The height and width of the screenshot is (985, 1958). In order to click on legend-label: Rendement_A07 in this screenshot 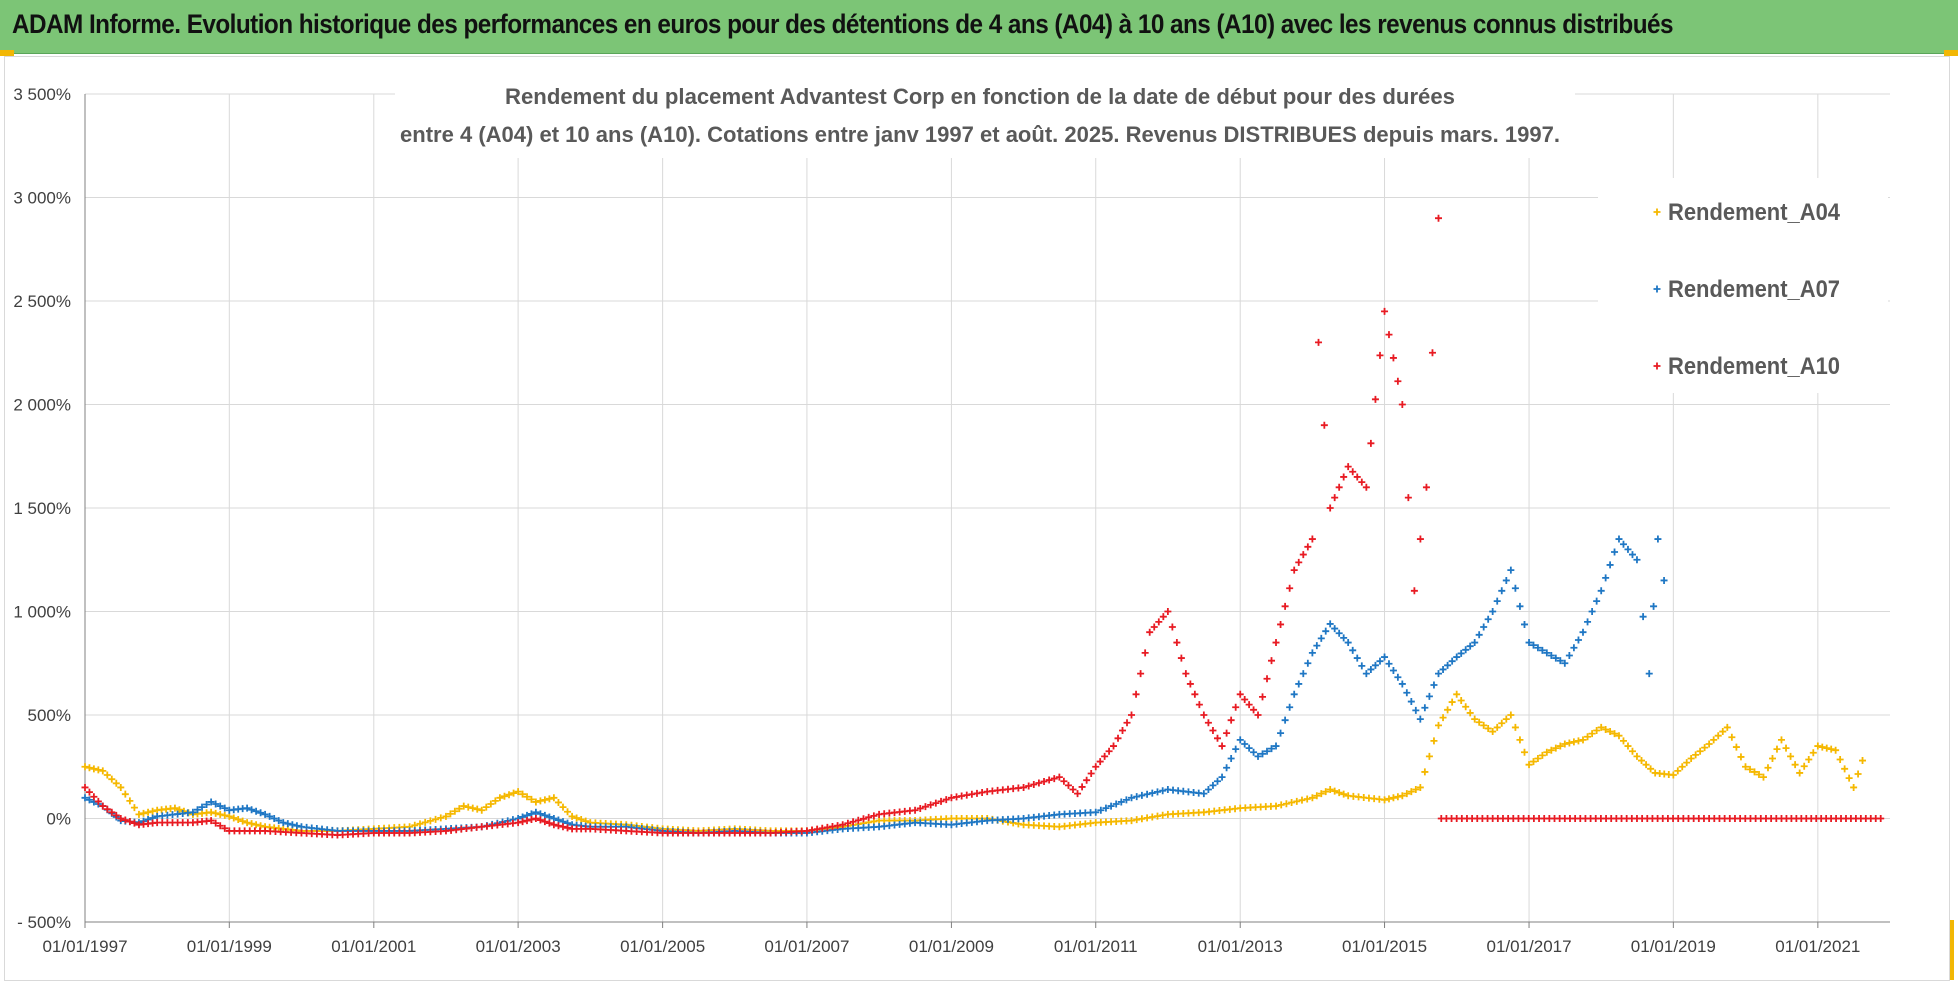, I will do `click(1754, 289)`.